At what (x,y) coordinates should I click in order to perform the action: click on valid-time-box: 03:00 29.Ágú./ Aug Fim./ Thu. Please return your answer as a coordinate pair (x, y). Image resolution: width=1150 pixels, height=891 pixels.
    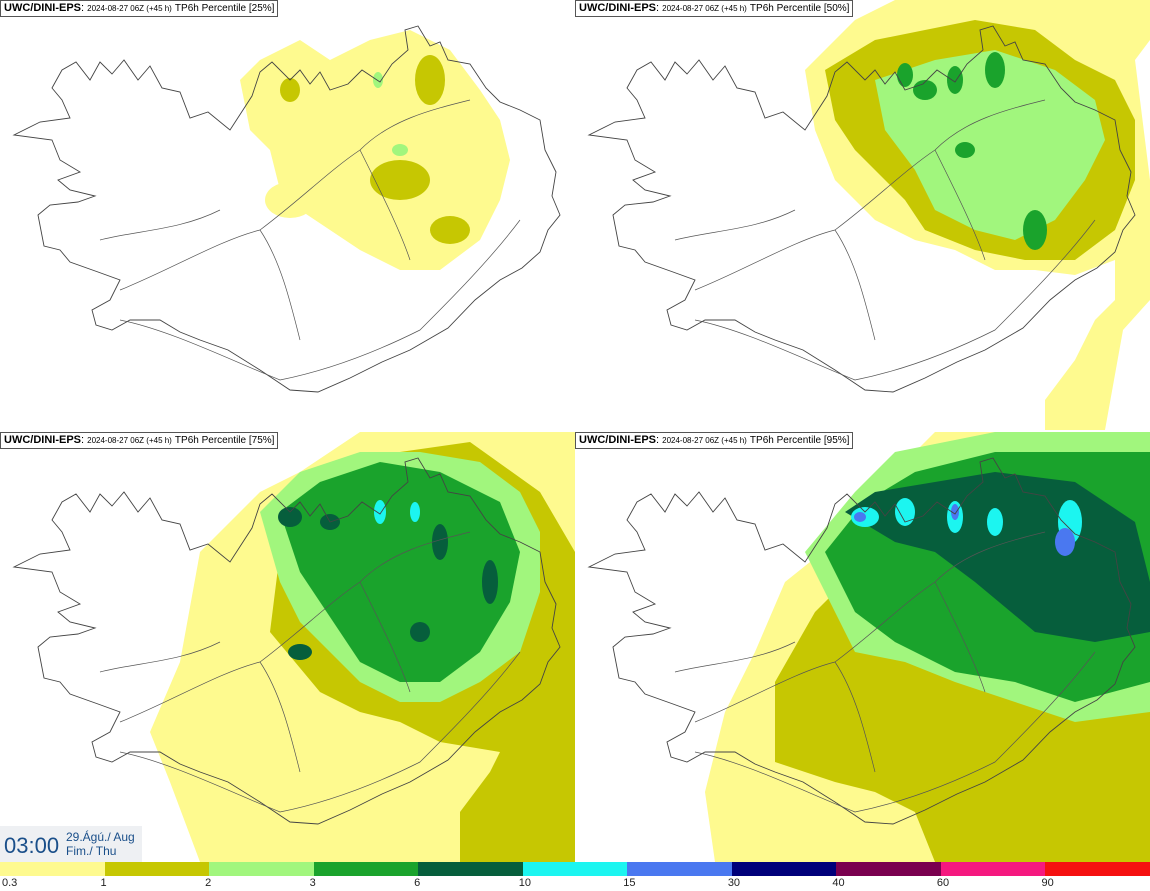
    Looking at the image, I should click on (71, 844).